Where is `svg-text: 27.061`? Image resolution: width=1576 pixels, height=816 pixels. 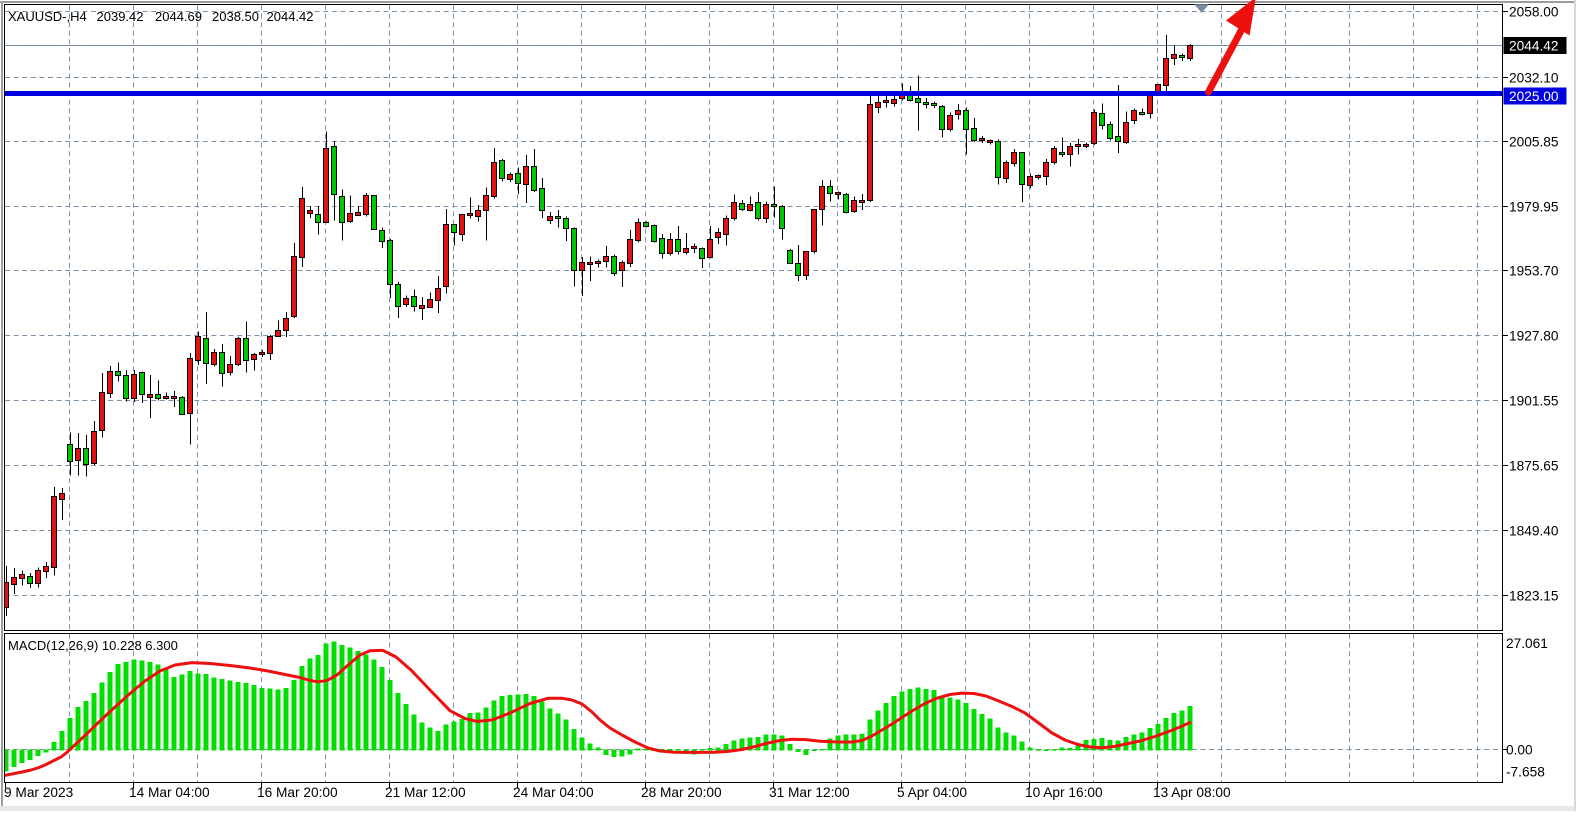
svg-text: 27.061 is located at coordinates (1527, 643).